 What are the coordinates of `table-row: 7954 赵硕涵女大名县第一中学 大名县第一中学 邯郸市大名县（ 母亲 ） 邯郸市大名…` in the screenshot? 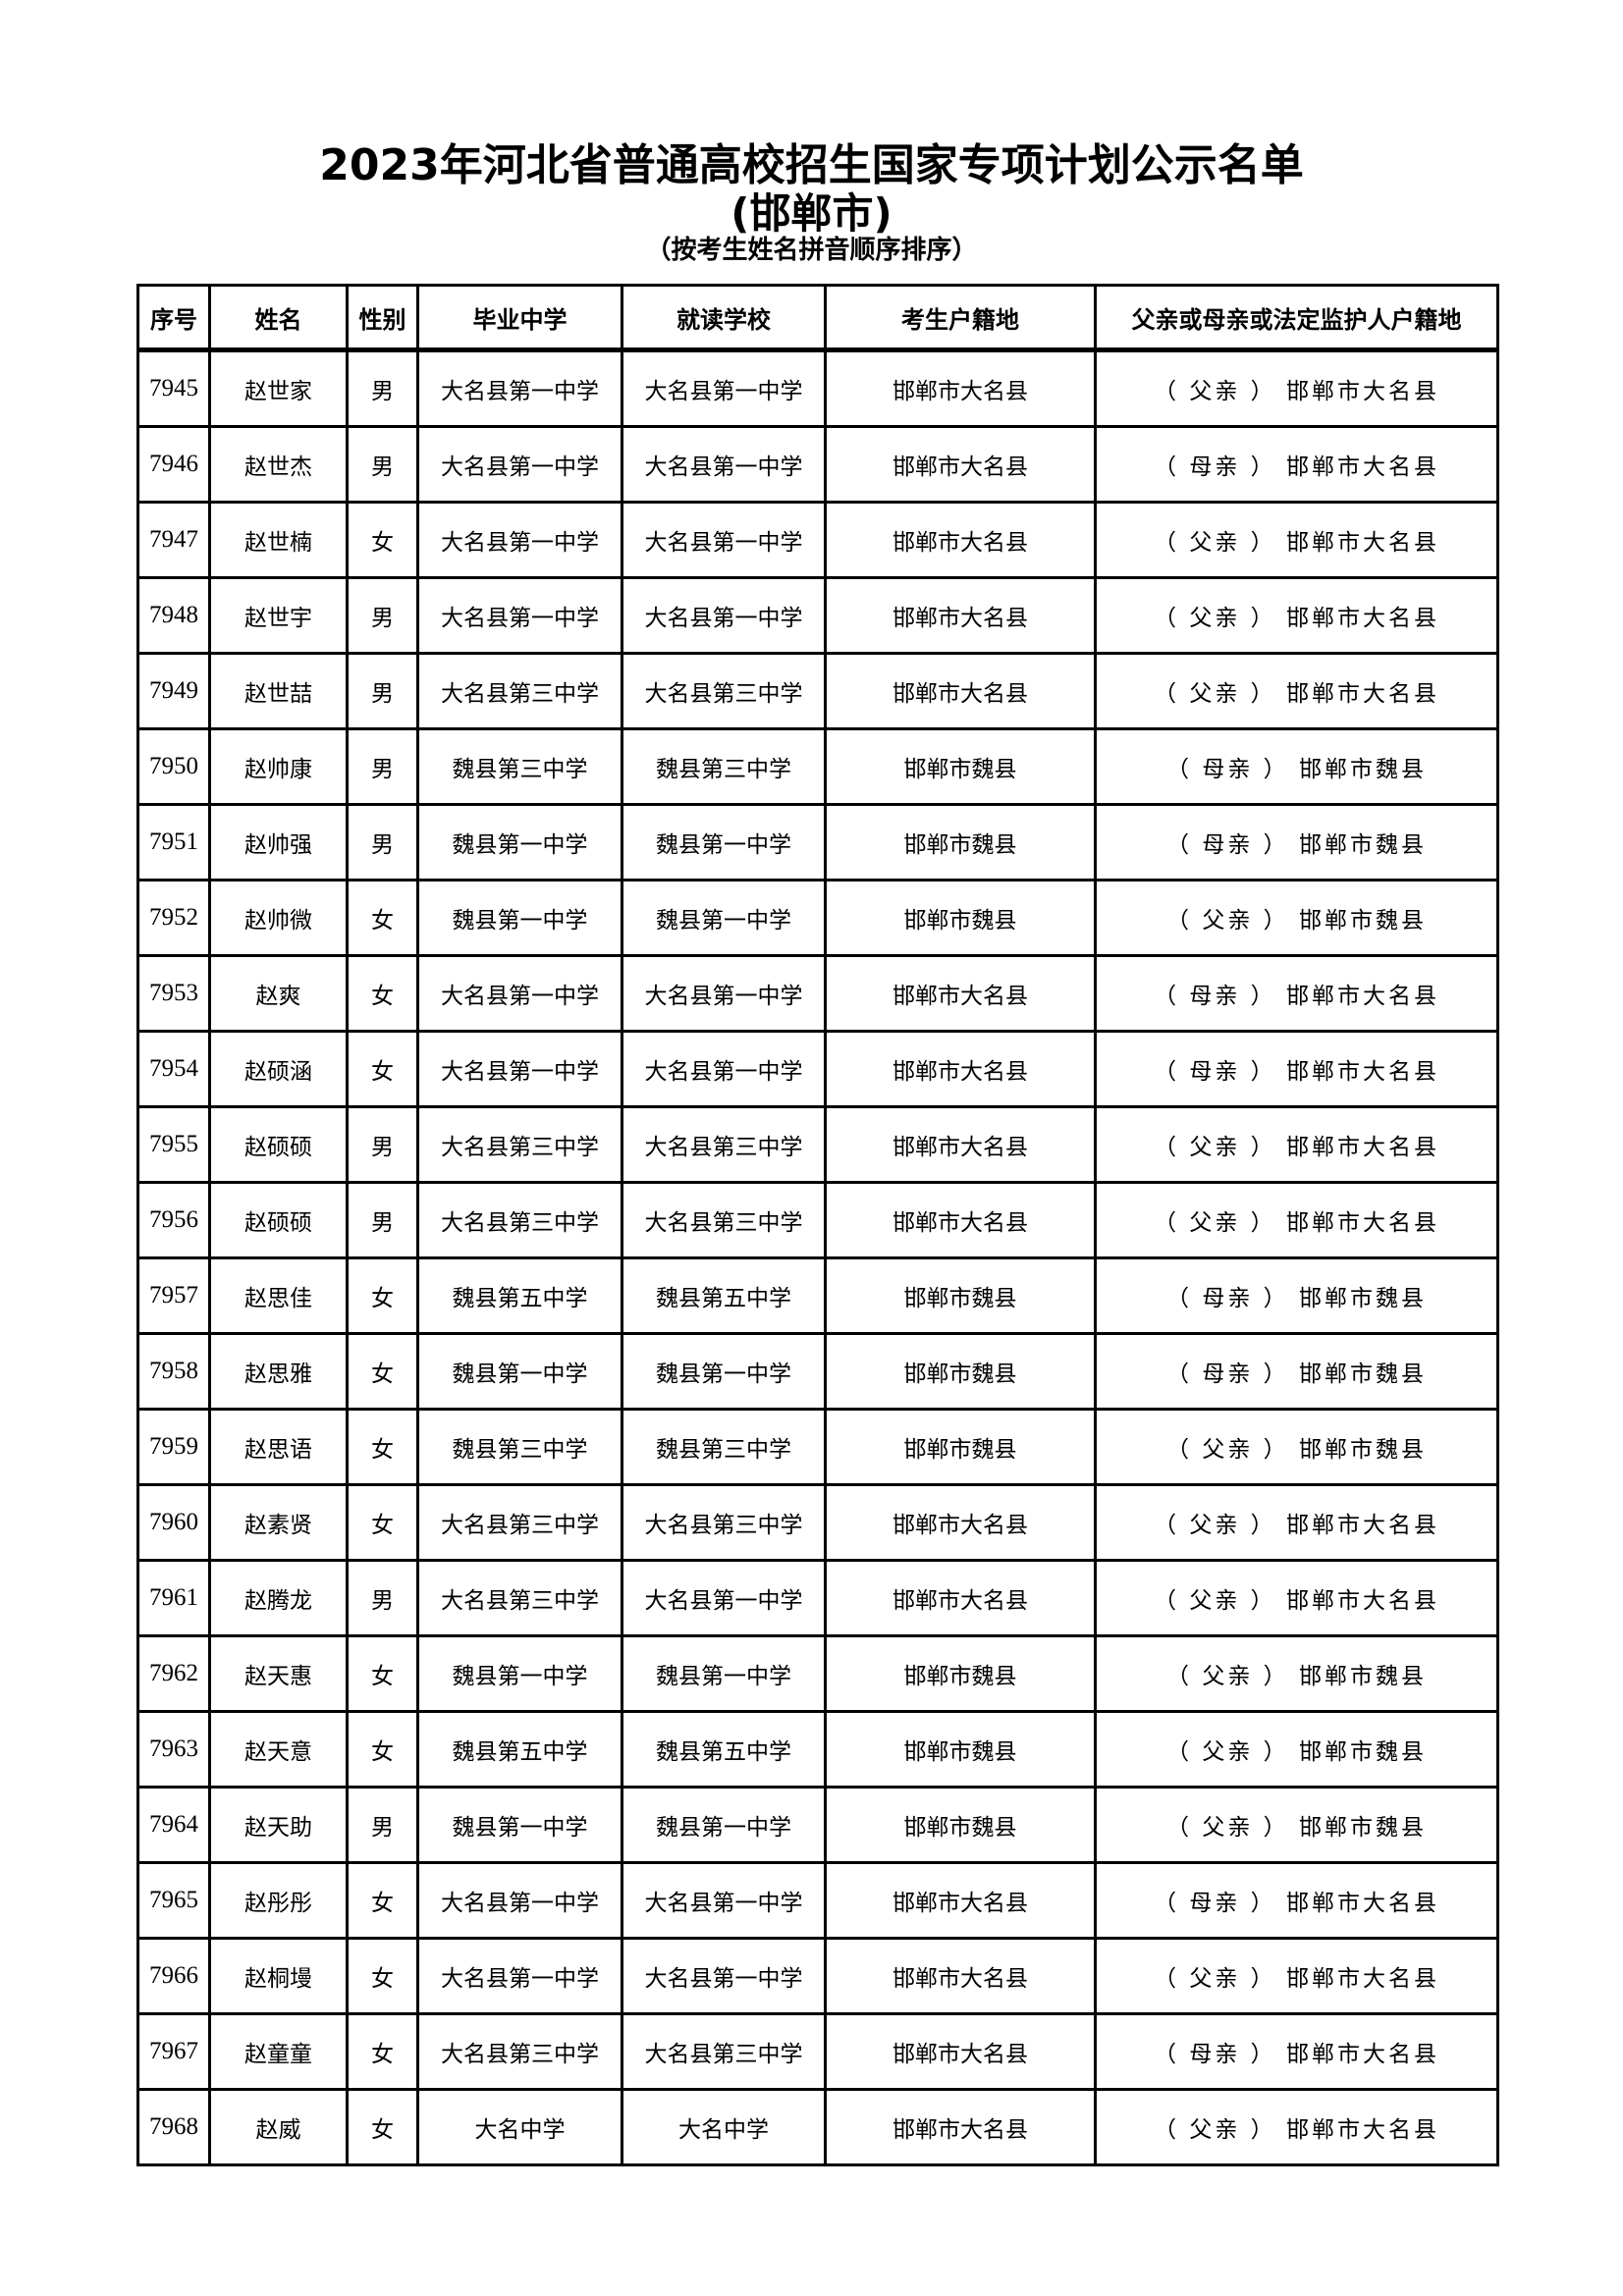 It's located at (817, 1069).